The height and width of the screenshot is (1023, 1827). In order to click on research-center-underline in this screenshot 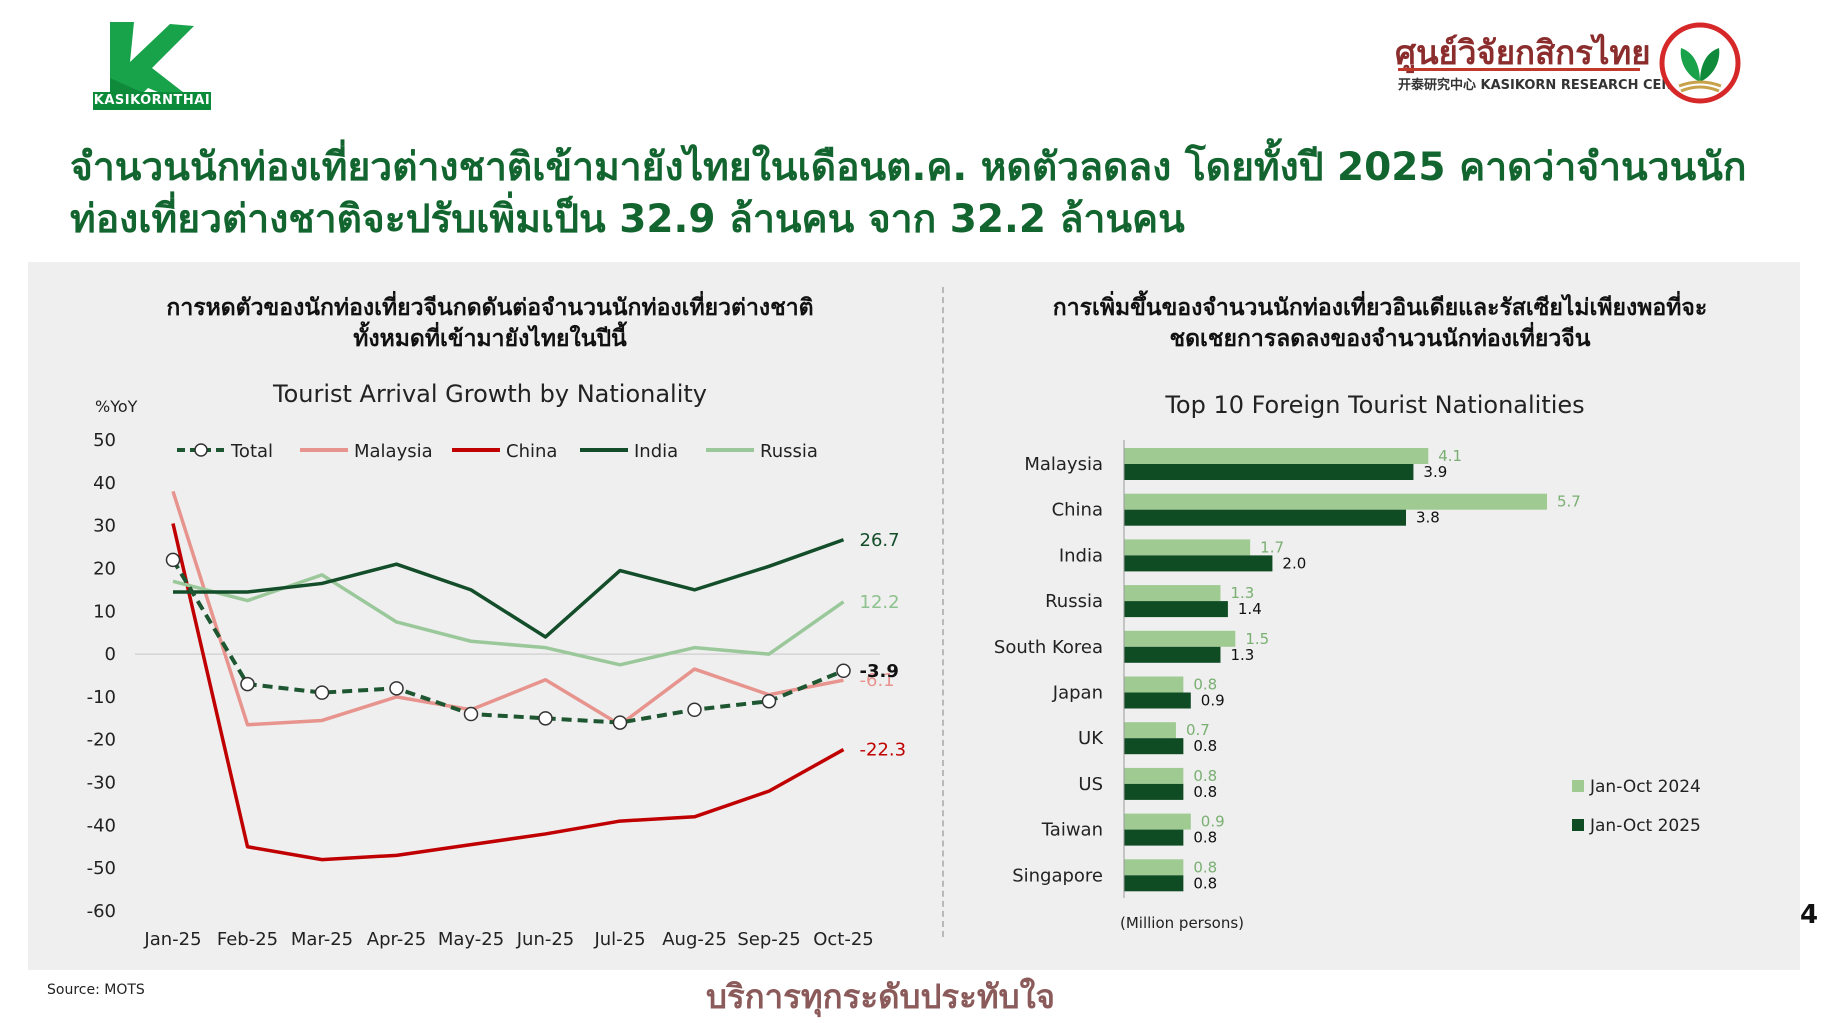, I will do `click(1519, 69)`.